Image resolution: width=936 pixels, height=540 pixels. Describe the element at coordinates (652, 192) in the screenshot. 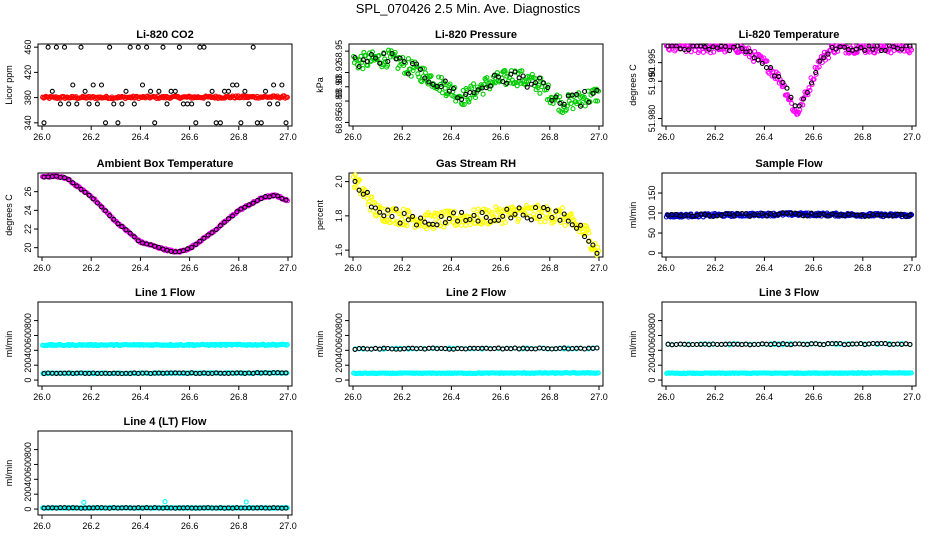

I see `y-tick-label: 150` at that location.